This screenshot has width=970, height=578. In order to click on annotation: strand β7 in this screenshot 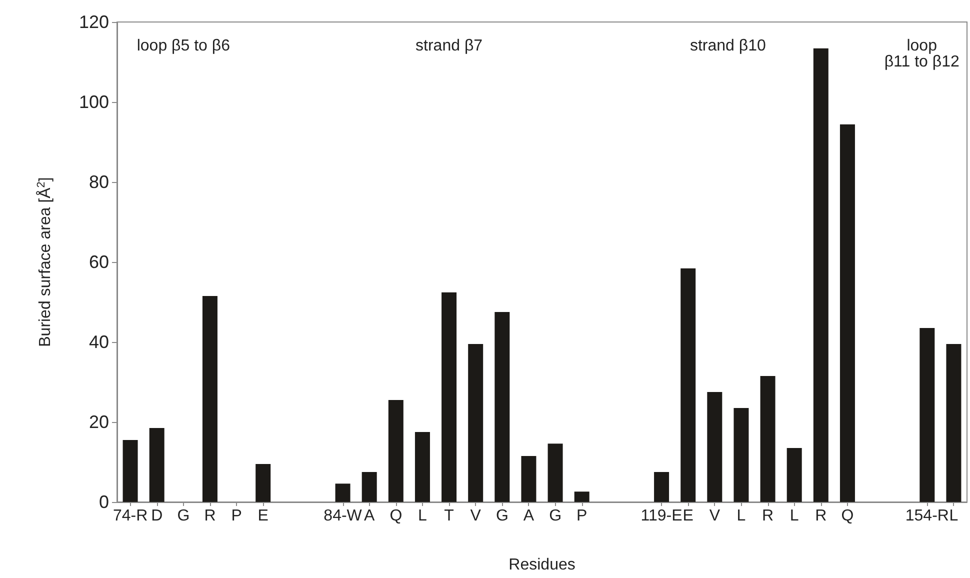, I will do `click(449, 46)`.